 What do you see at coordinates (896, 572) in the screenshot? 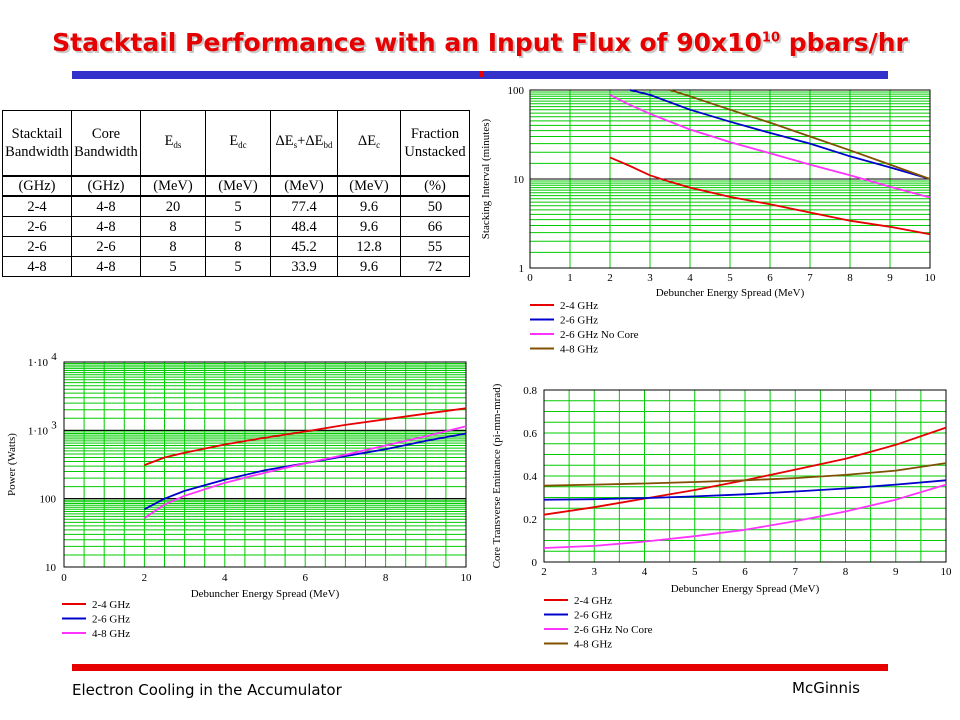
I see `emittance-x-tick-label: 9` at bounding box center [896, 572].